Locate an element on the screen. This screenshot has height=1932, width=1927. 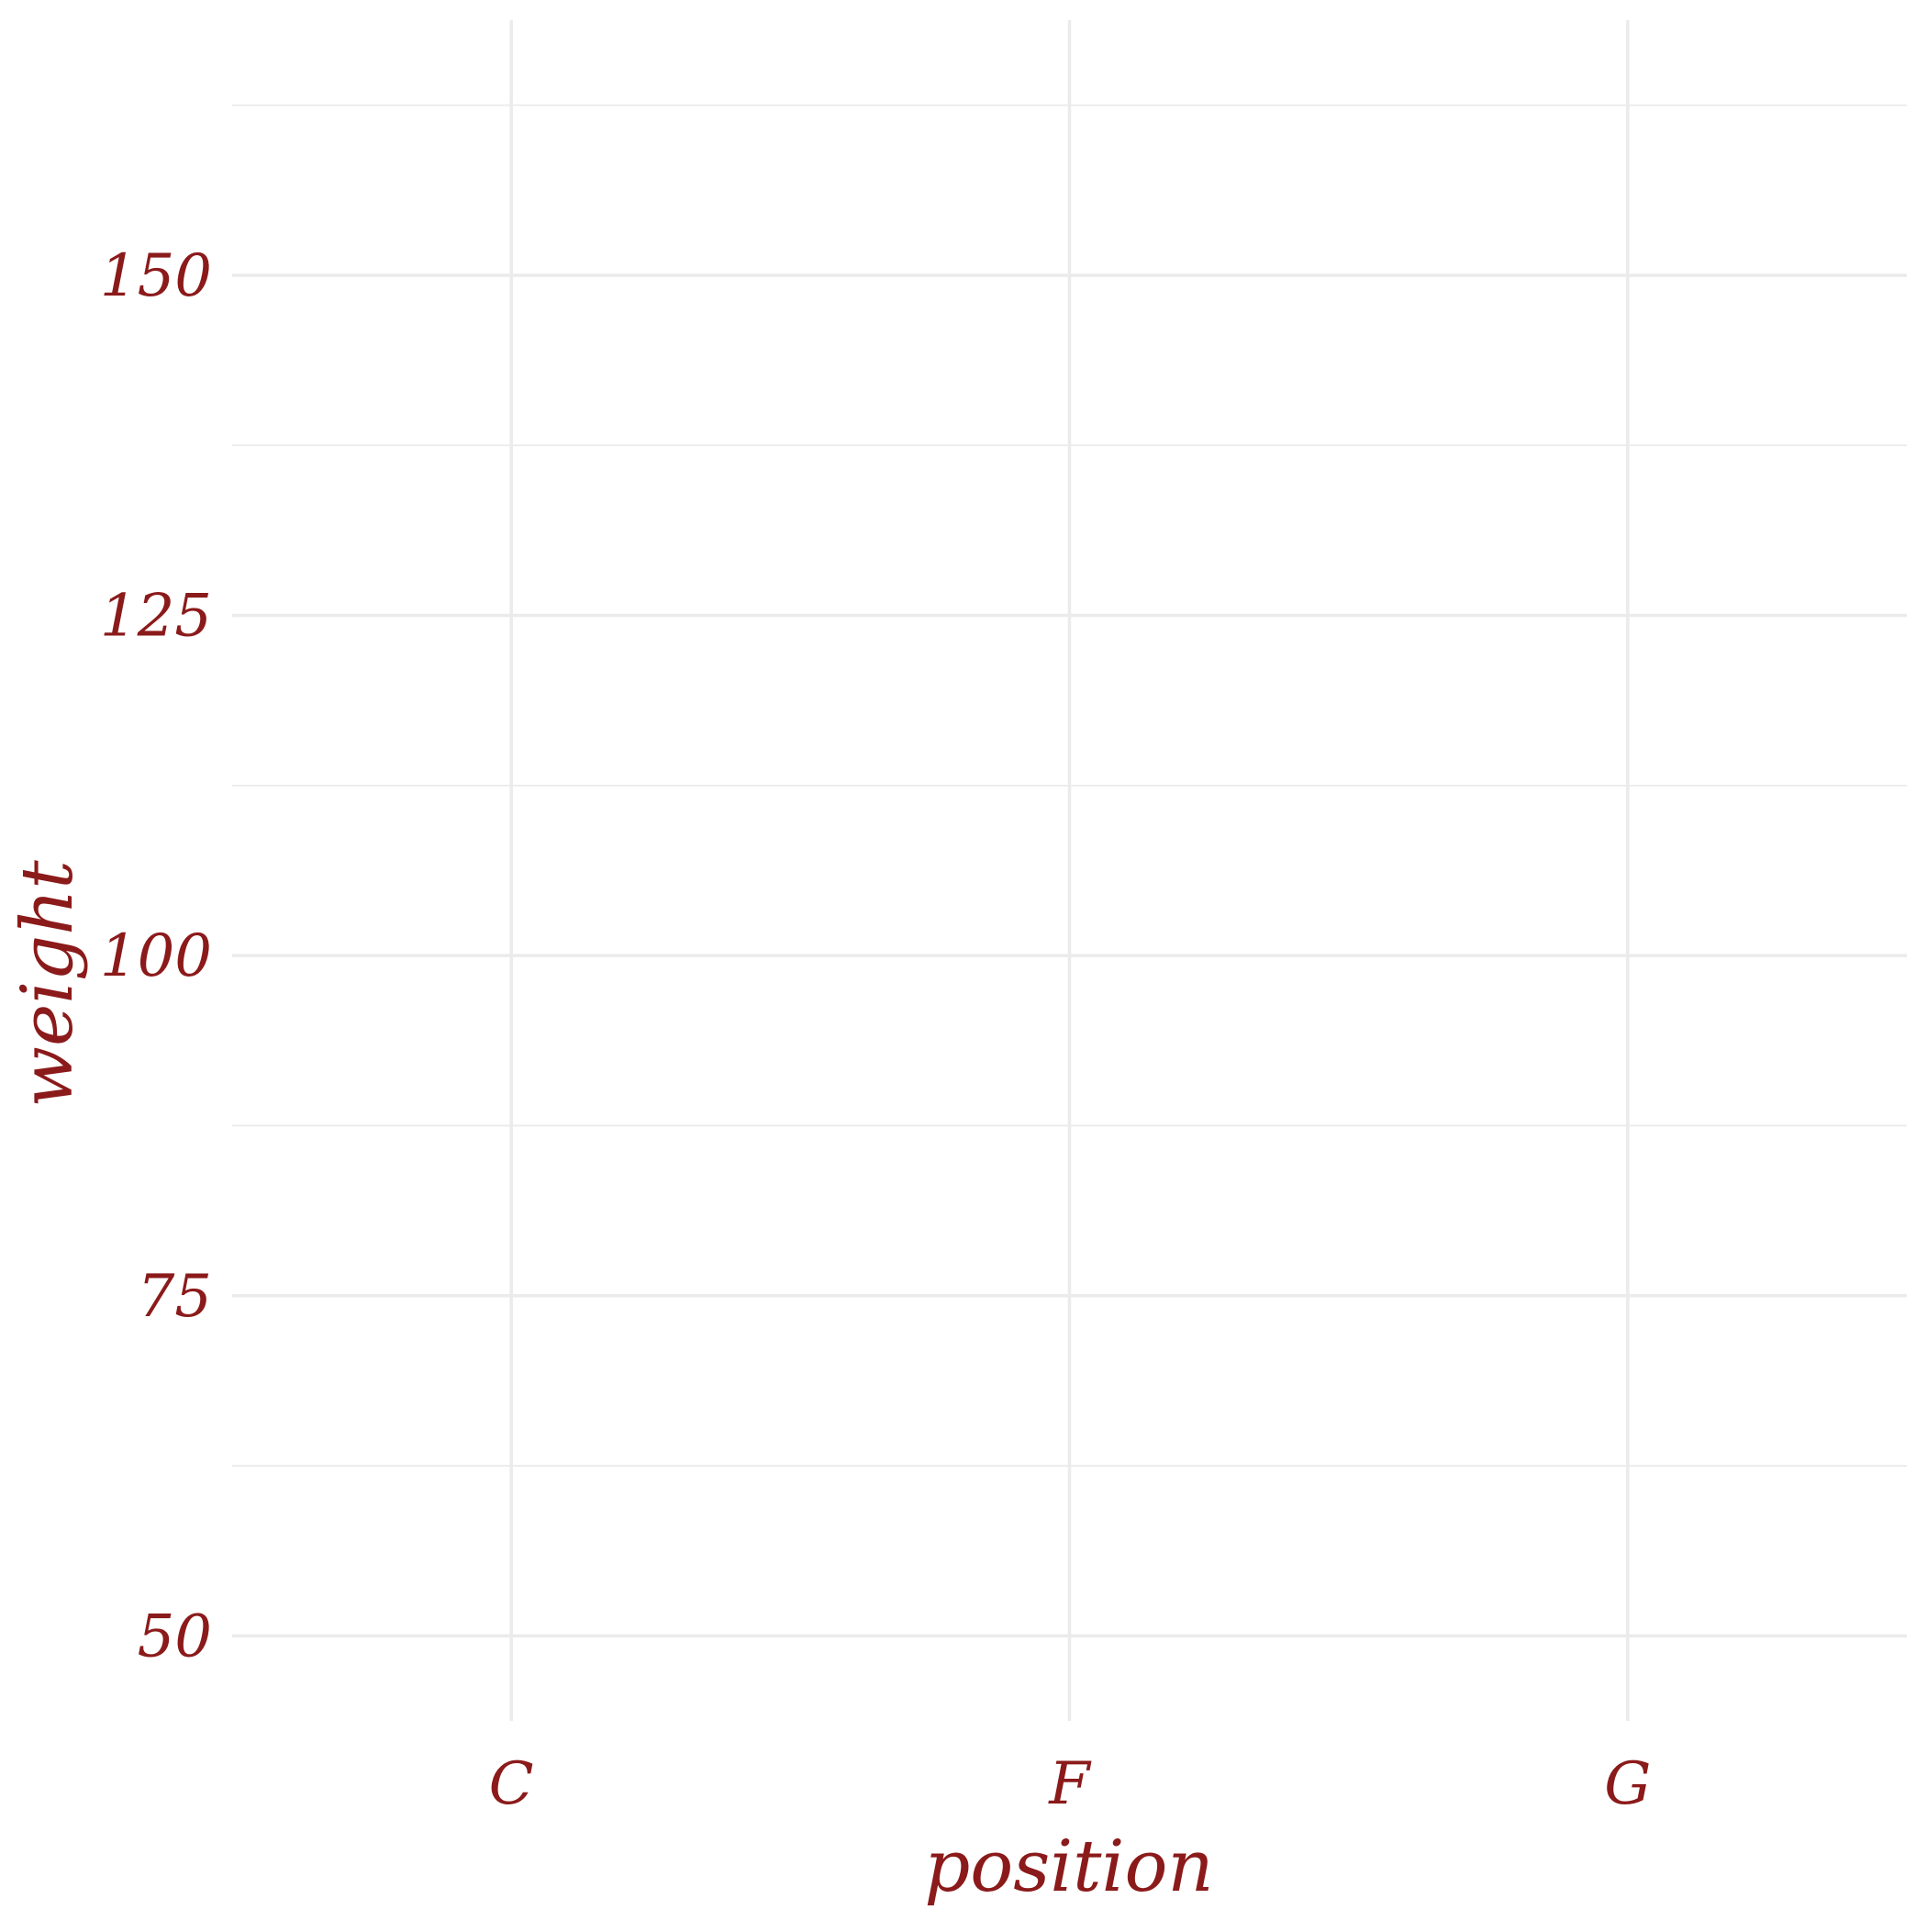
y-axis-title: weight is located at coordinates (47, 984).